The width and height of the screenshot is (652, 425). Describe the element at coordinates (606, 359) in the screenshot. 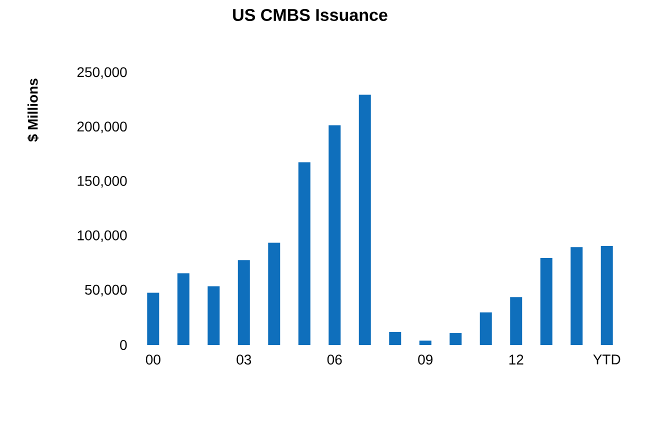

I see `x-tick-label: YTD` at that location.